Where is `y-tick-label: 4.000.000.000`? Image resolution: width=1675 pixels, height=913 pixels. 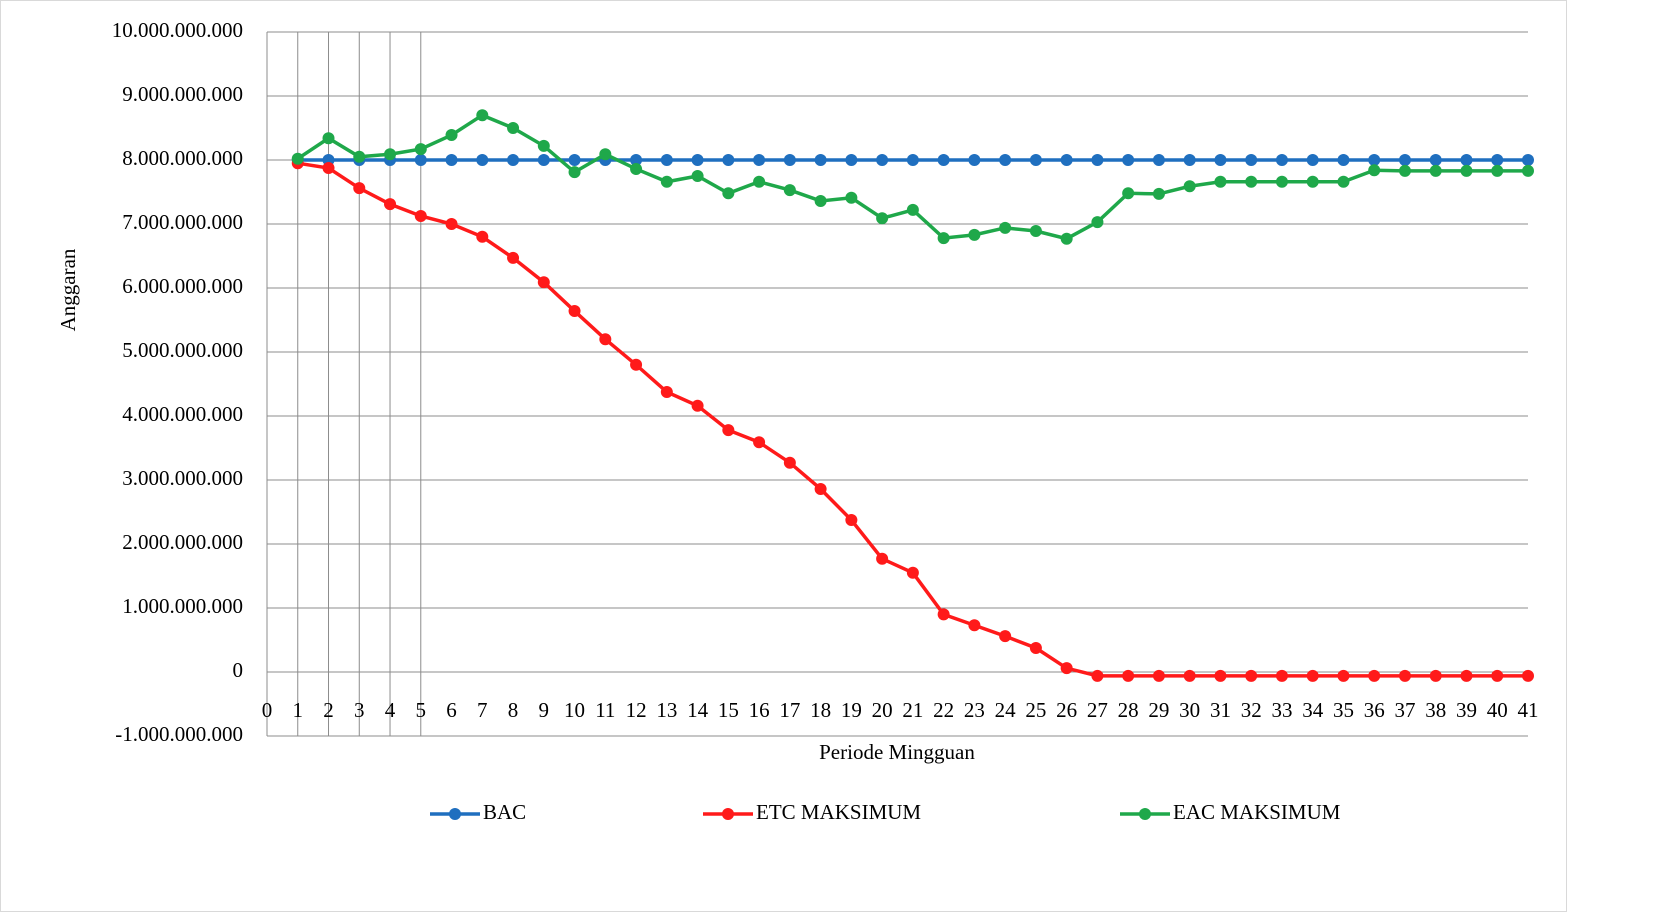 y-tick-label: 4.000.000.000 is located at coordinates (182, 414).